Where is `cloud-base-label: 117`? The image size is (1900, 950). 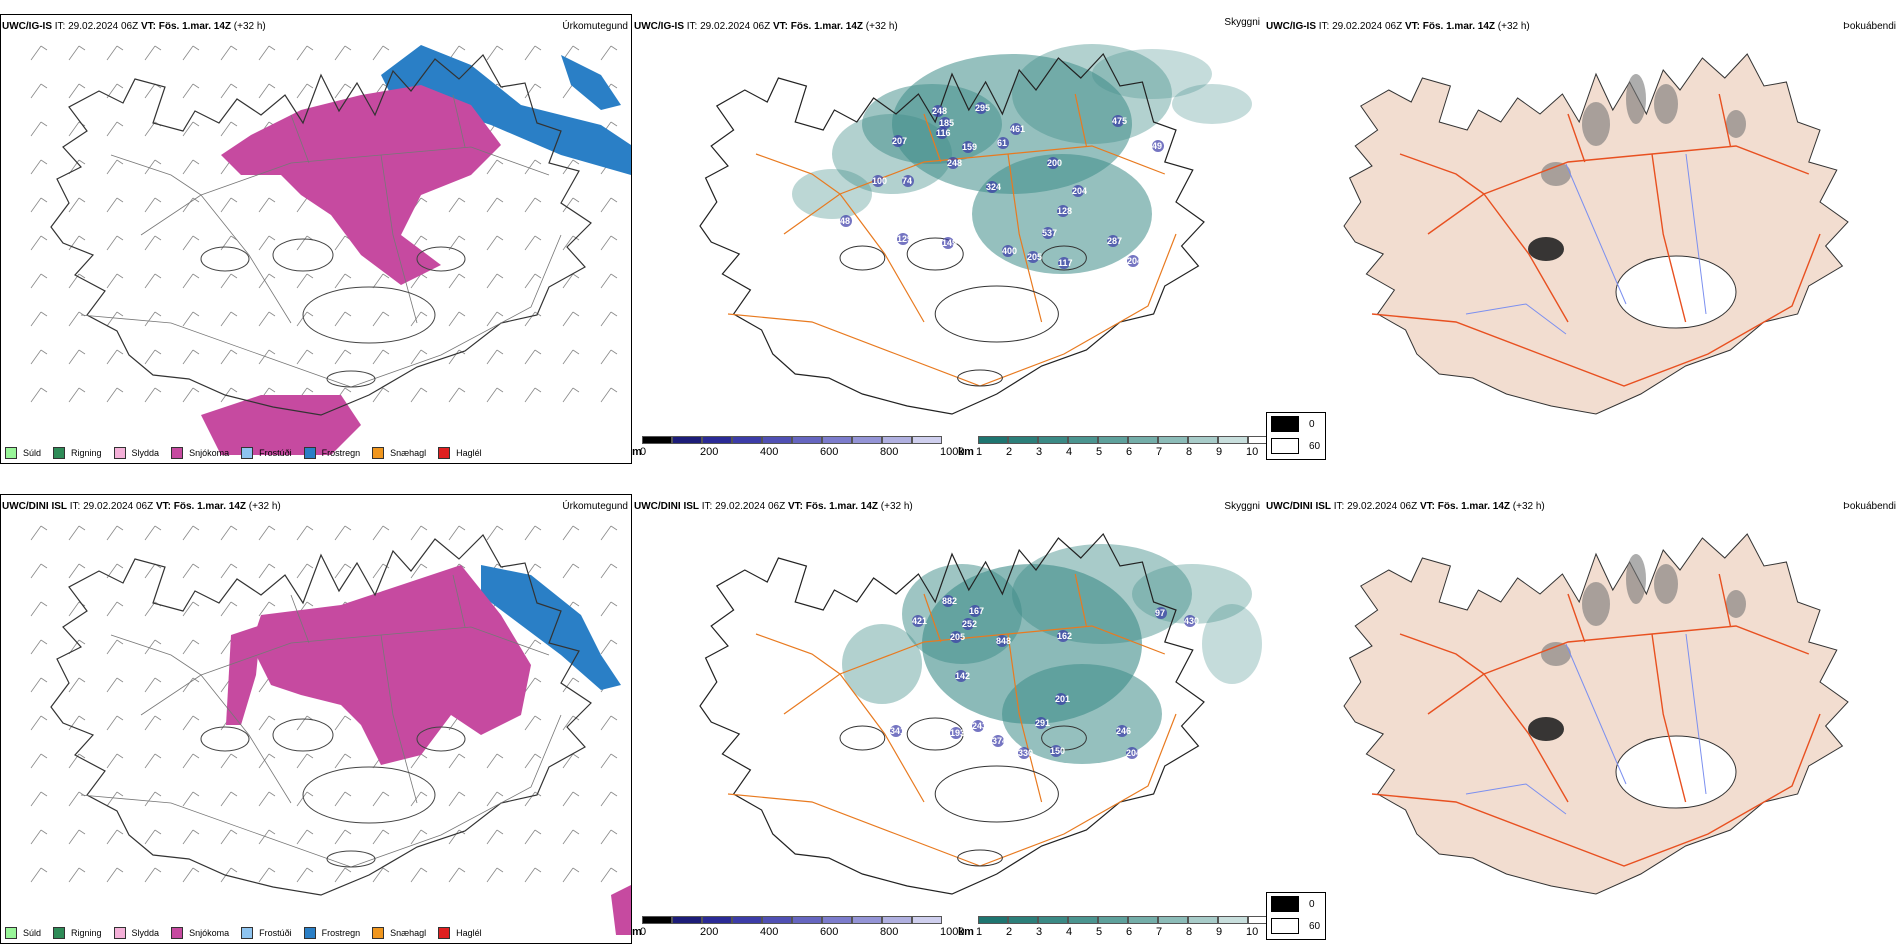 cloud-base-label: 117 is located at coordinates (1065, 263).